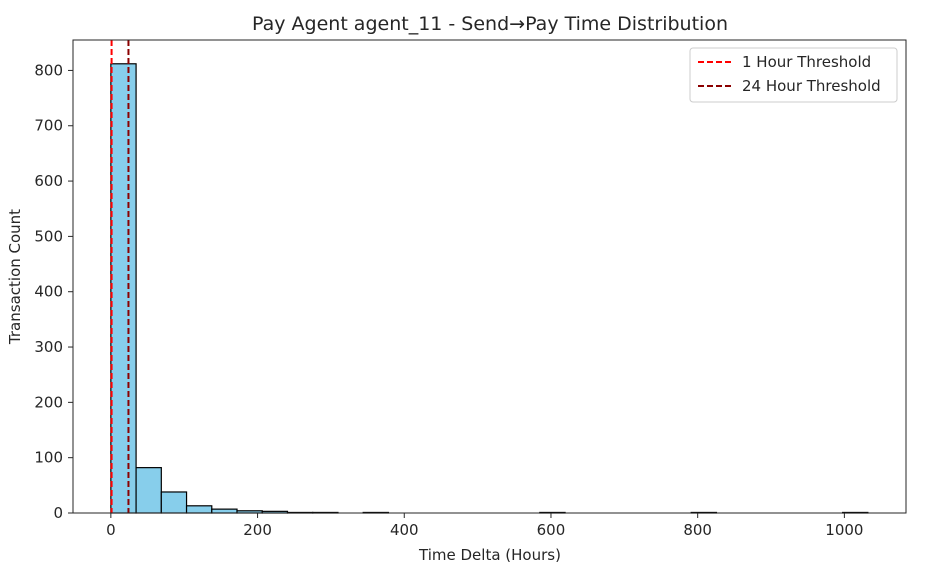 The width and height of the screenshot is (936, 576). I want to click on x-tick-label: 600, so click(551, 530).